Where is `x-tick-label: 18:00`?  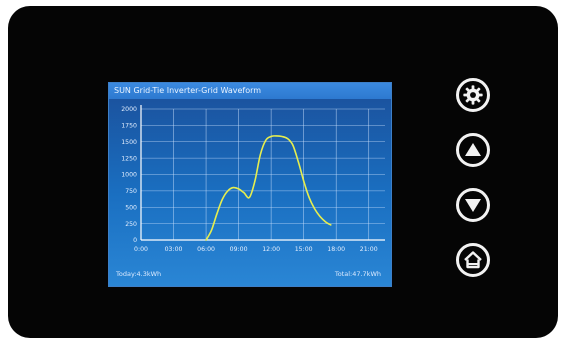 x-tick-label: 18:00 is located at coordinates (336, 249).